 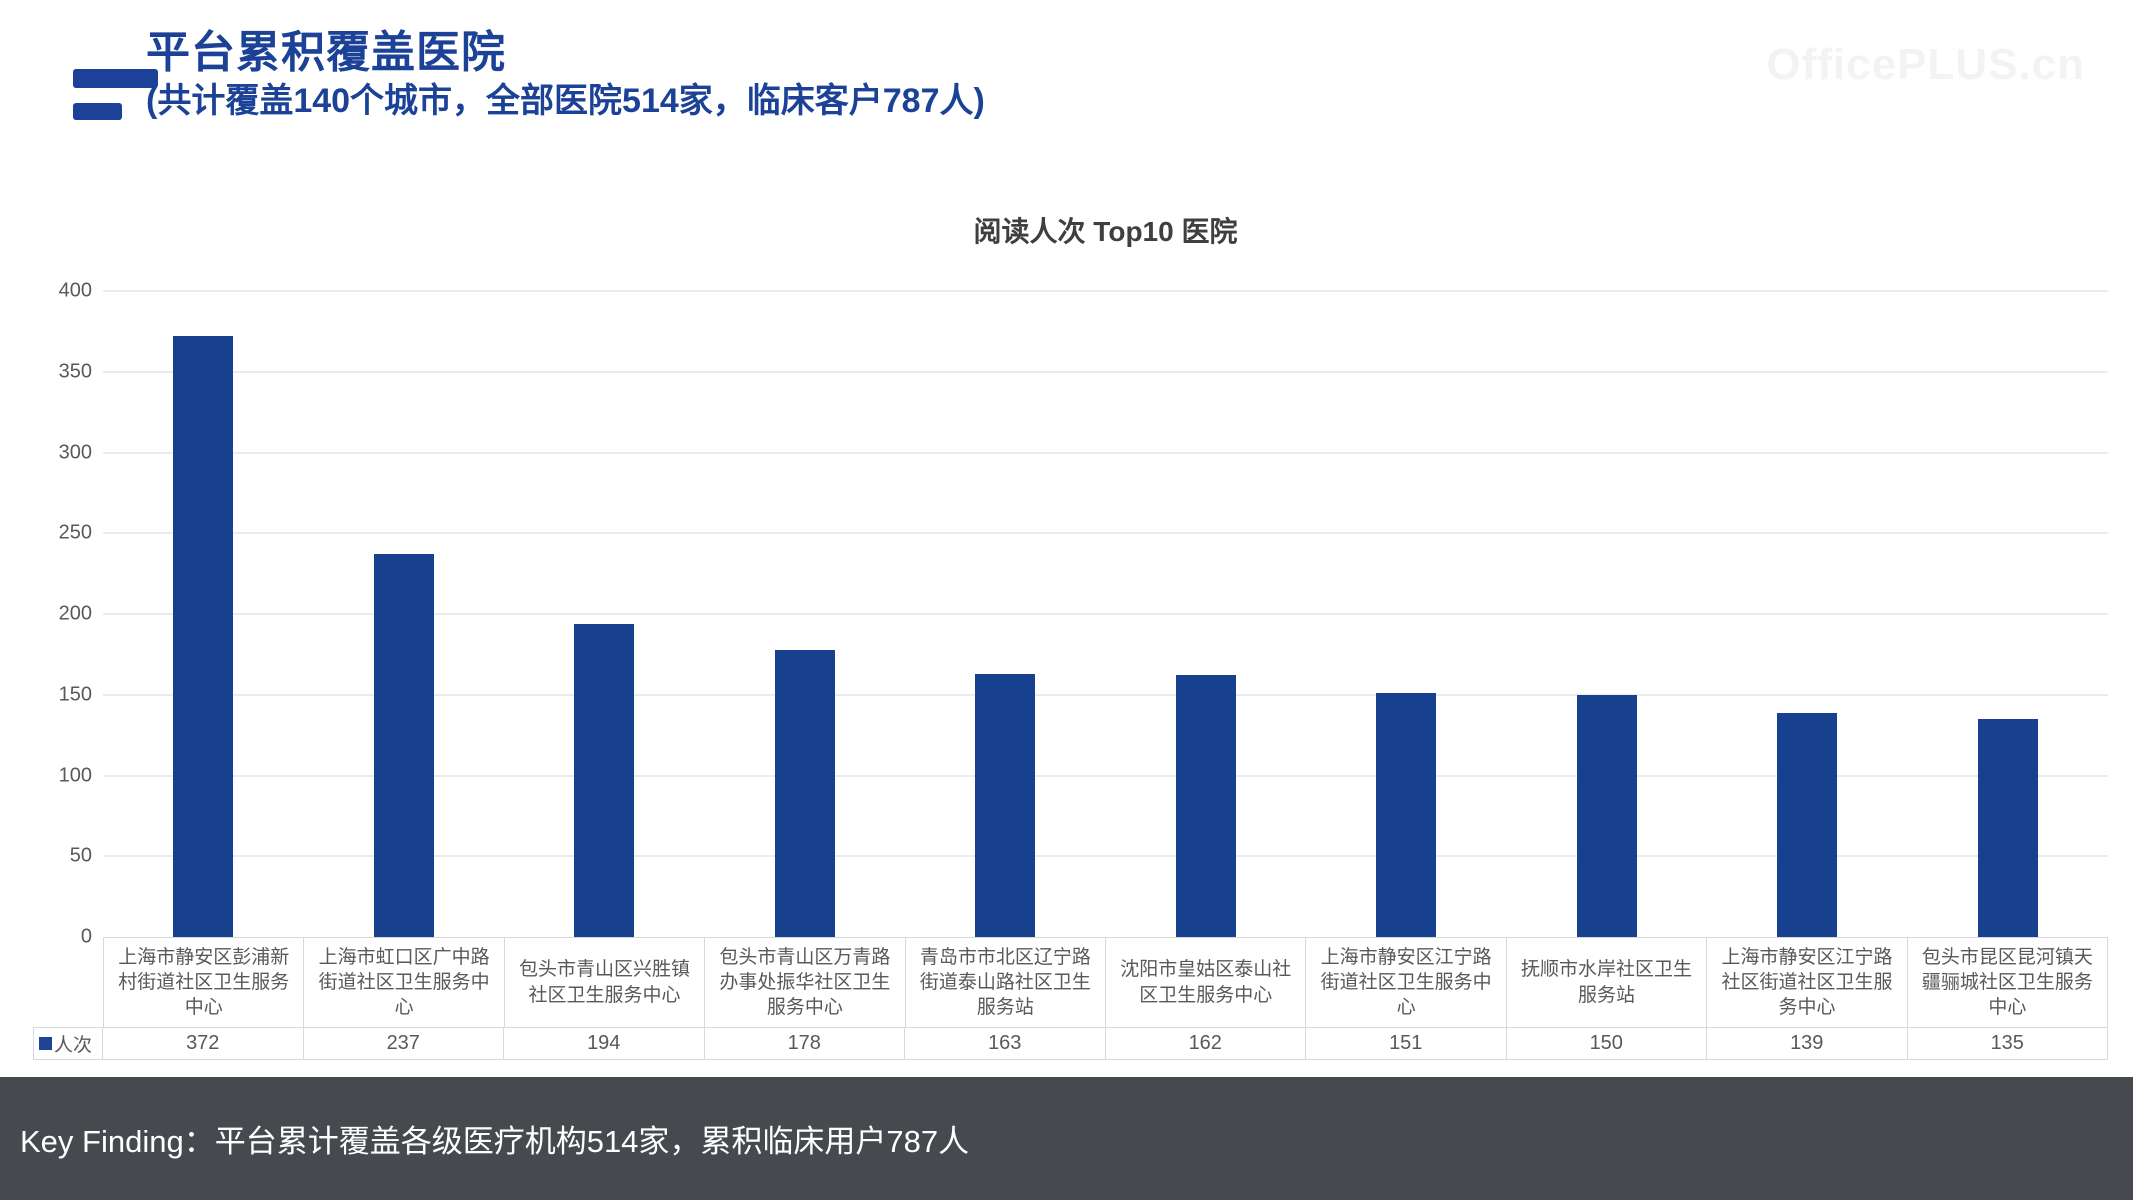 I want to click on legend-cell: 人次, so click(x=68, y=1043).